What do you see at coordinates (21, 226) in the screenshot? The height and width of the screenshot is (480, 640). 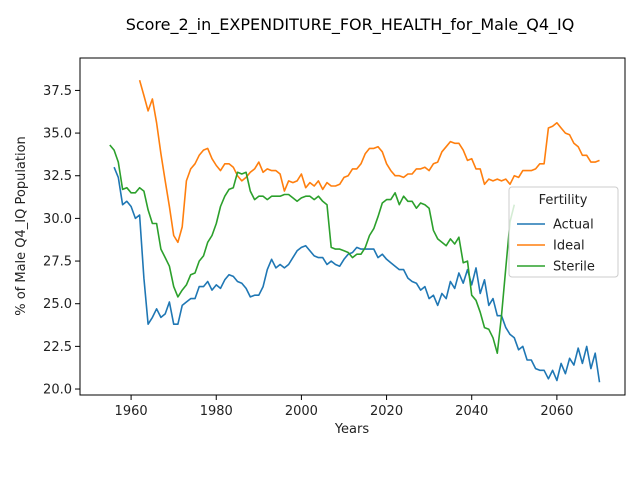 I see `y-axis-label: % of Male Q4_IQ Population` at bounding box center [21, 226].